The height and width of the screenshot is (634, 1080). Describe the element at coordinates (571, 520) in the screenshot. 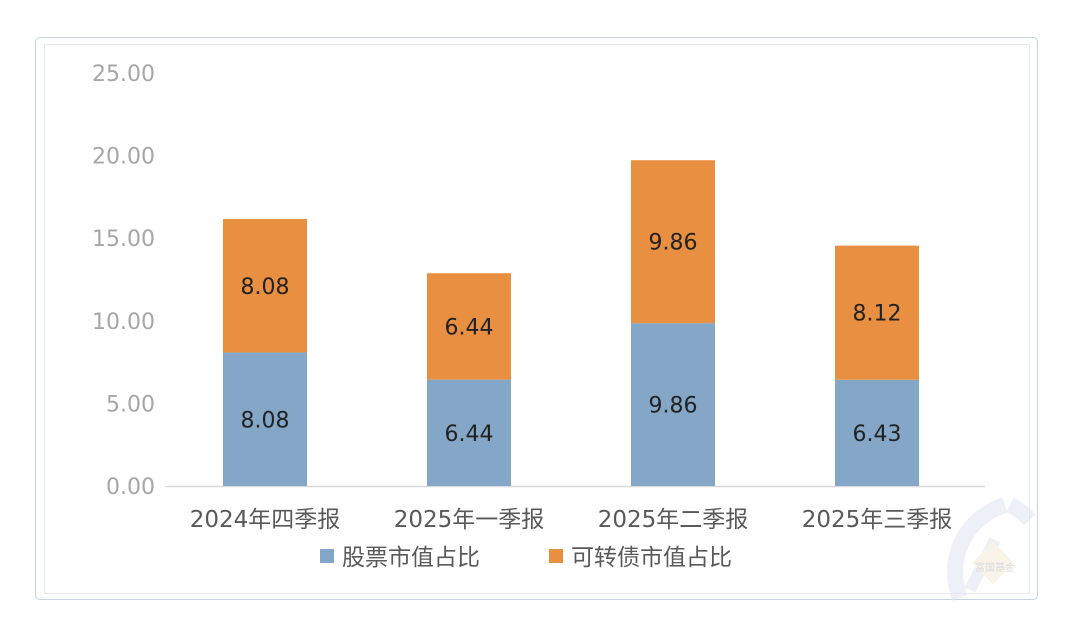

I see `x-axis: 2024年四季报 2025年一季报 2025年二季报 2025年三季报` at that location.